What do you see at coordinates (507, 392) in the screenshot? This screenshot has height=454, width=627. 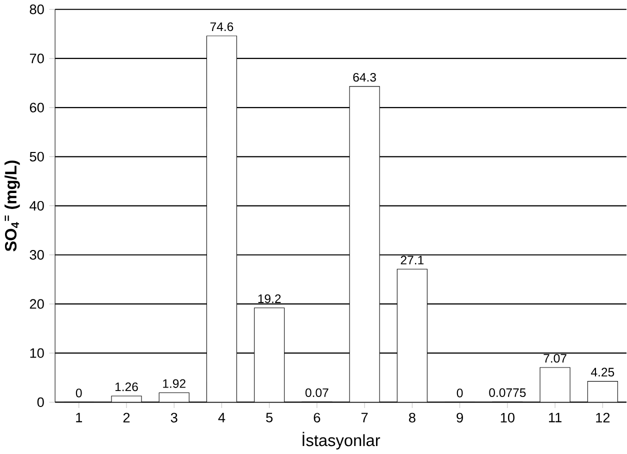 I see `data-label: 0.0775` at bounding box center [507, 392].